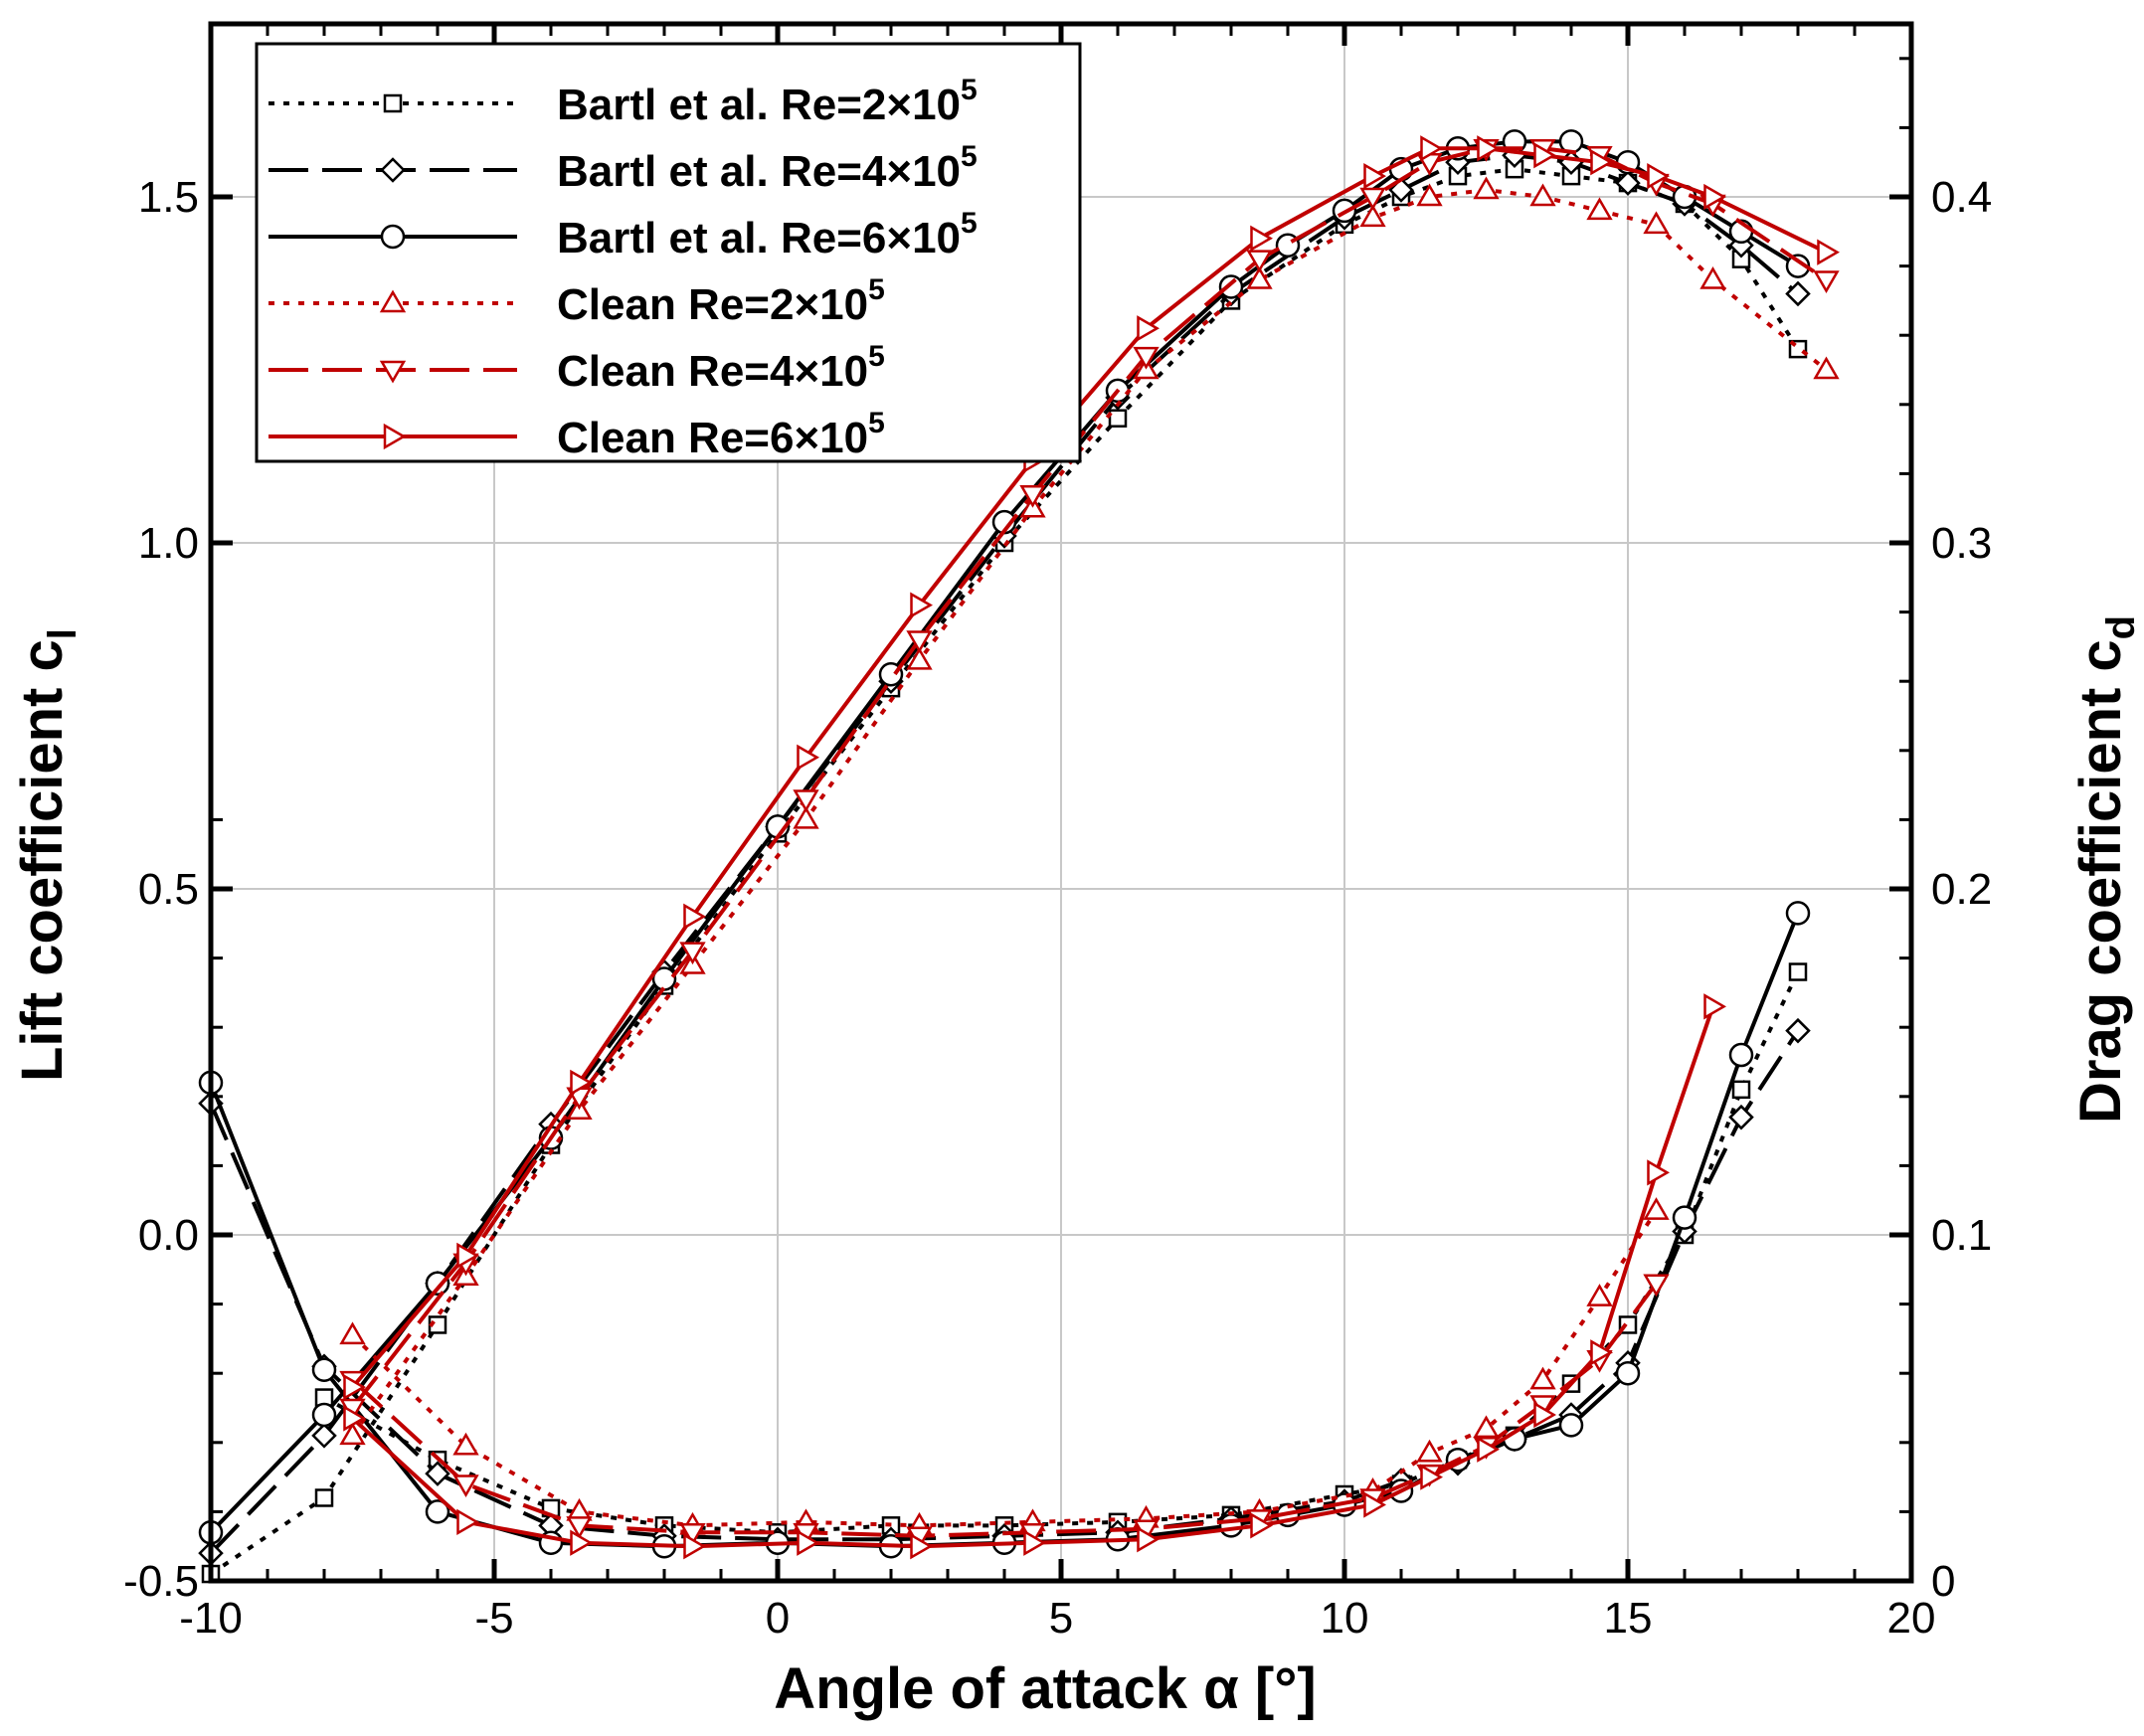 Image resolution: width=2144 pixels, height=1736 pixels. What do you see at coordinates (759, 105) in the screenshot?
I see `legend-label-text: Bartl et al. Re=2×10` at bounding box center [759, 105].